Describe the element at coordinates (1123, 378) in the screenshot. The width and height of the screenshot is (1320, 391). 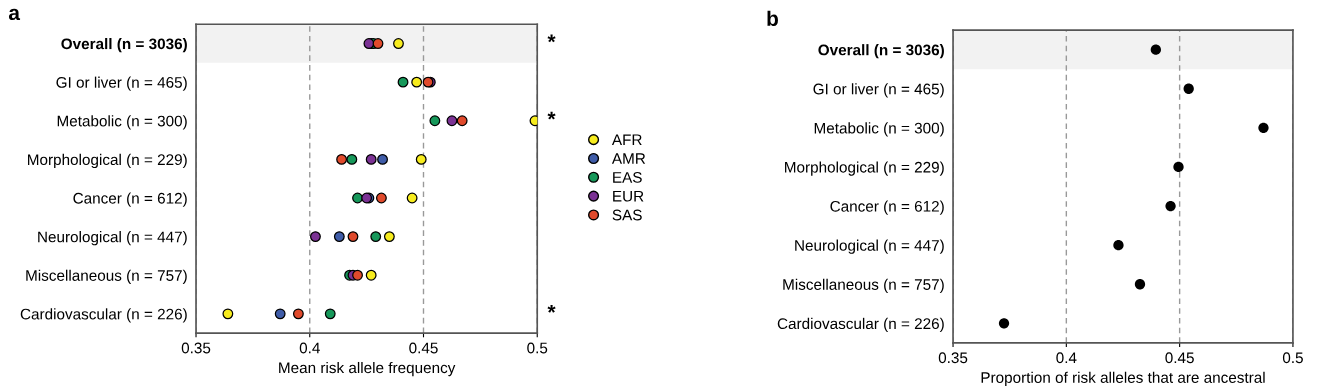
I see `x-axis-title: Proportion of risk alleles that are ancestral` at that location.